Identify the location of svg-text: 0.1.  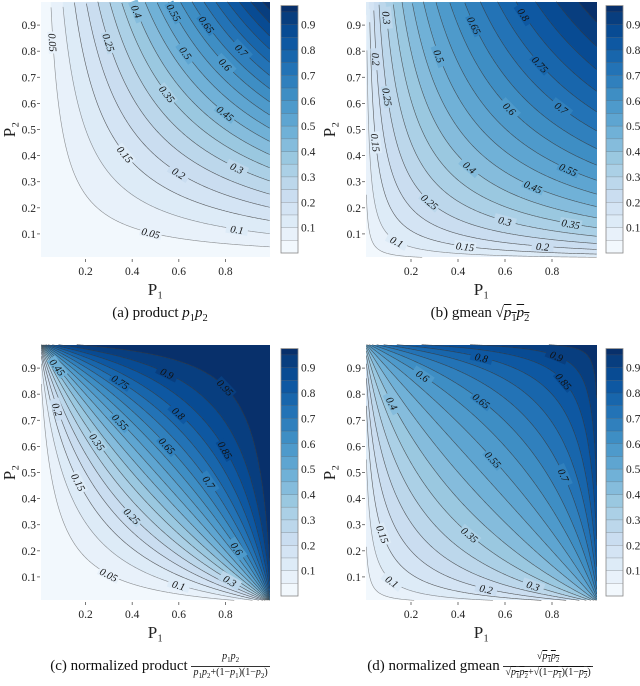
(396, 243).